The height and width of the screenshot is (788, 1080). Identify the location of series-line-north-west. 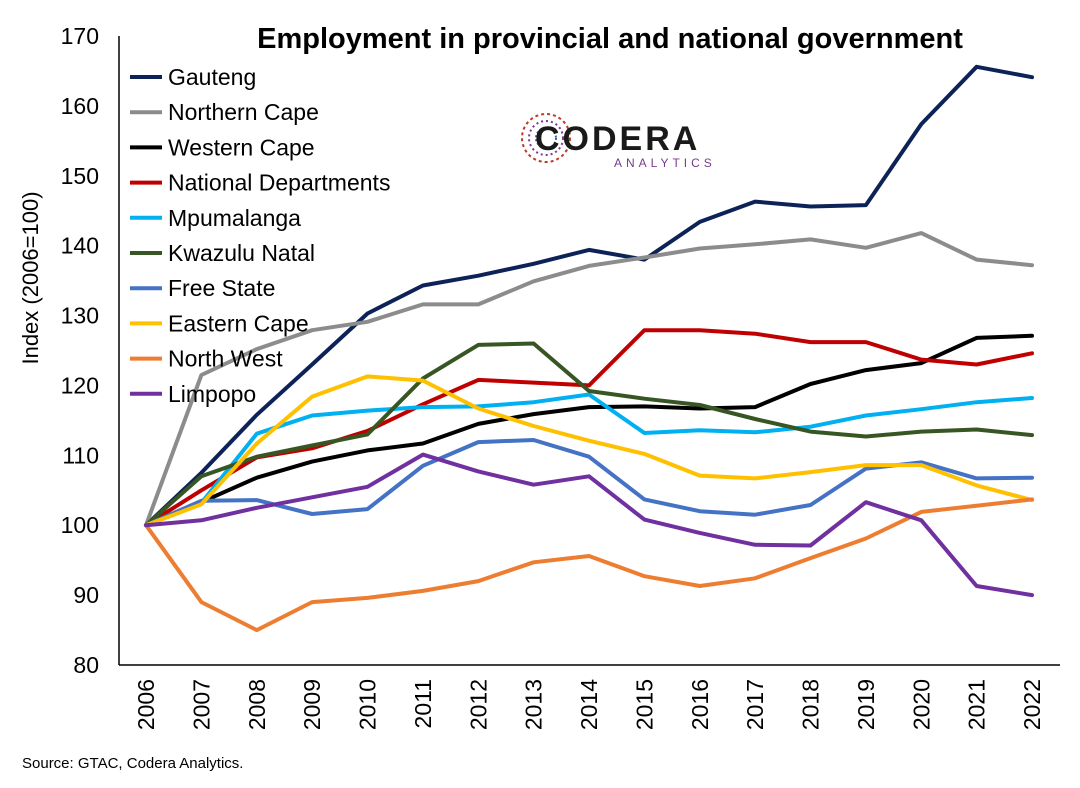
(589, 565).